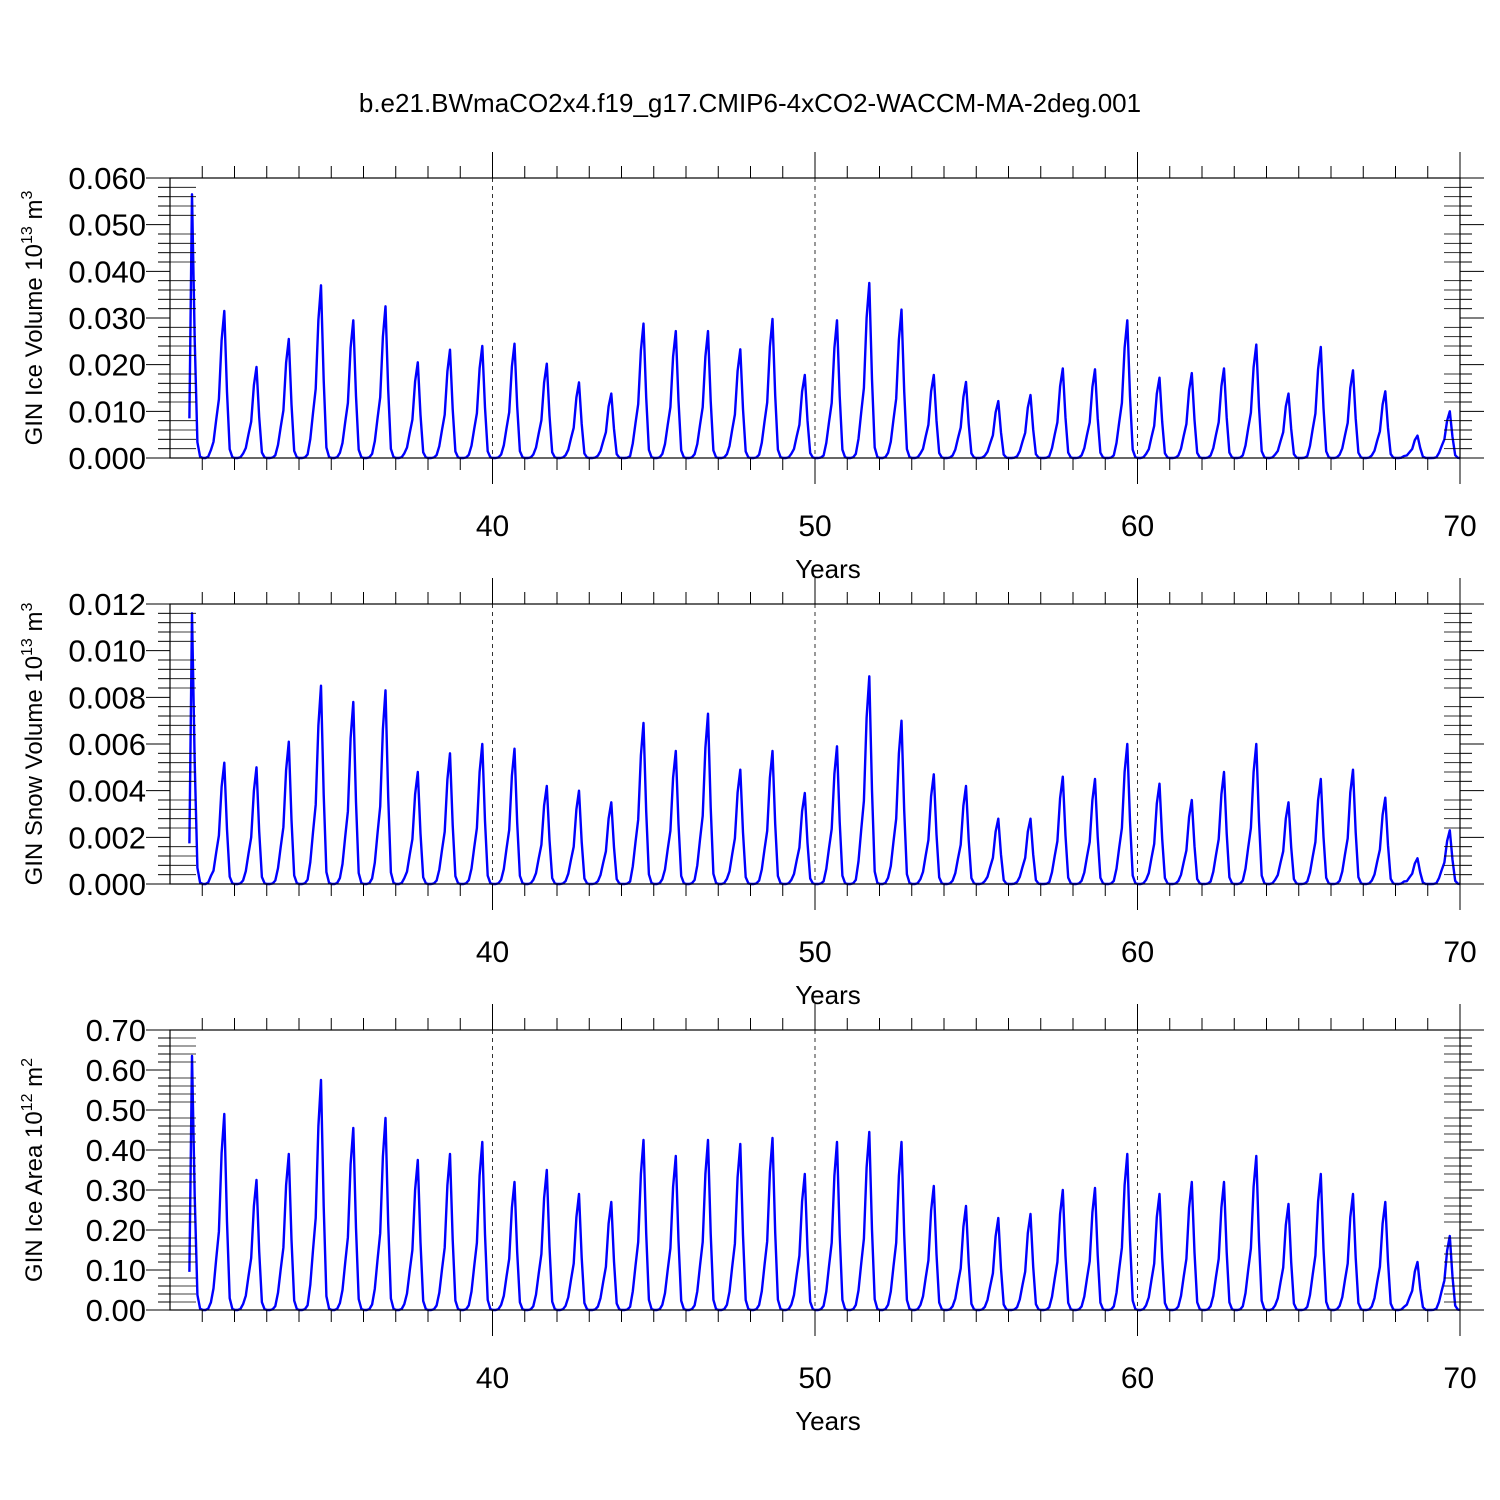 The width and height of the screenshot is (1500, 1500). What do you see at coordinates (107, 837) in the screenshot?
I see `y-tick-label: 0.002` at bounding box center [107, 837].